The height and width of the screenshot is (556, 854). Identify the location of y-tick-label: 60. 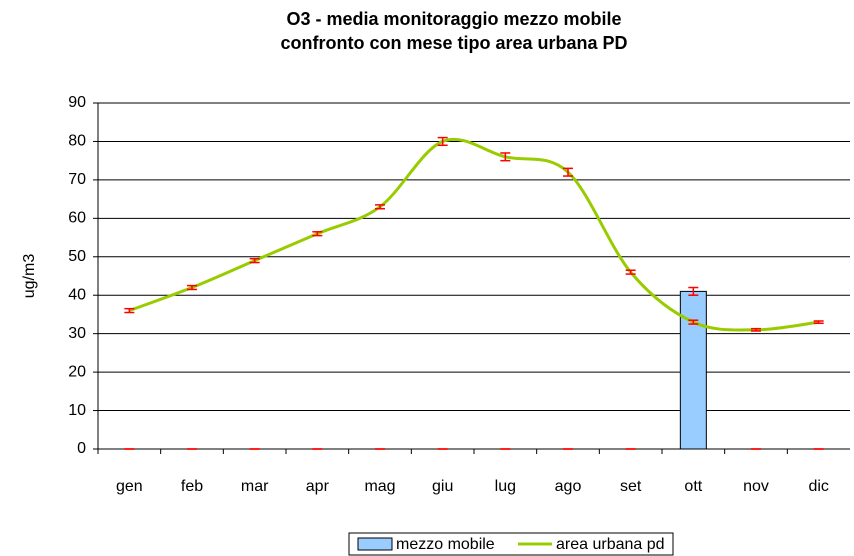
(77, 218).